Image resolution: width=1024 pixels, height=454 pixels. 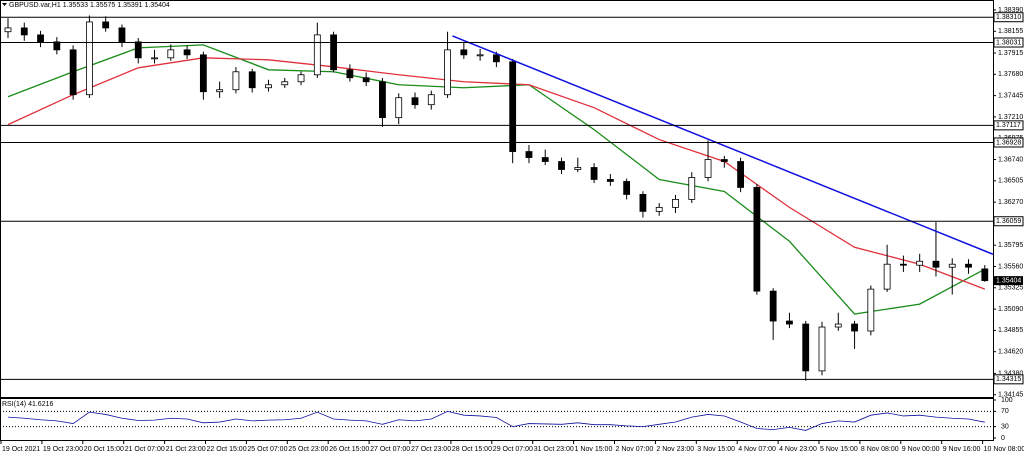 I want to click on x-tick-label: 25 Oct 07:00, so click(x=267, y=449).